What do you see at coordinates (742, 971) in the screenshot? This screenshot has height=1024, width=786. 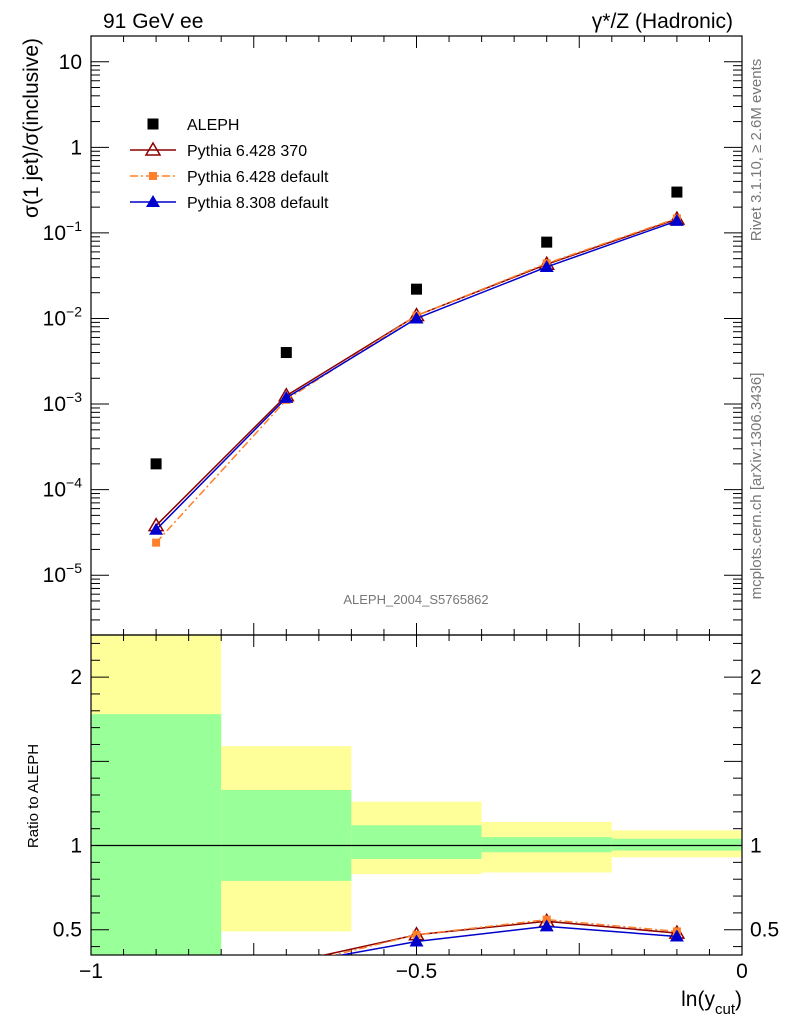 I see `x-tick-label: 0` at bounding box center [742, 971].